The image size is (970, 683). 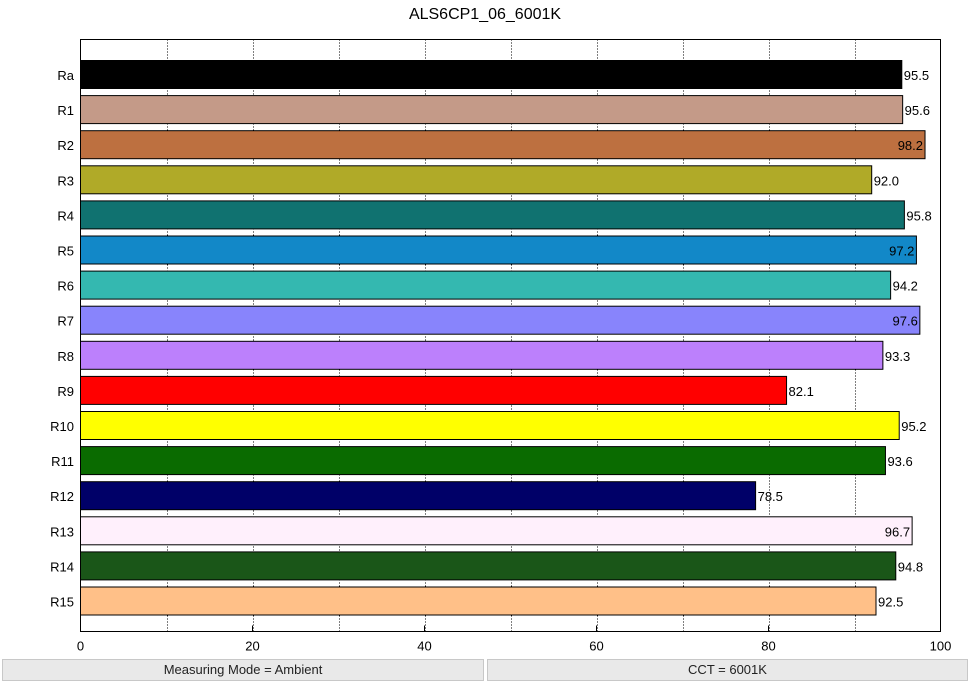 I want to click on category-label-r3: R3, so click(x=65, y=180).